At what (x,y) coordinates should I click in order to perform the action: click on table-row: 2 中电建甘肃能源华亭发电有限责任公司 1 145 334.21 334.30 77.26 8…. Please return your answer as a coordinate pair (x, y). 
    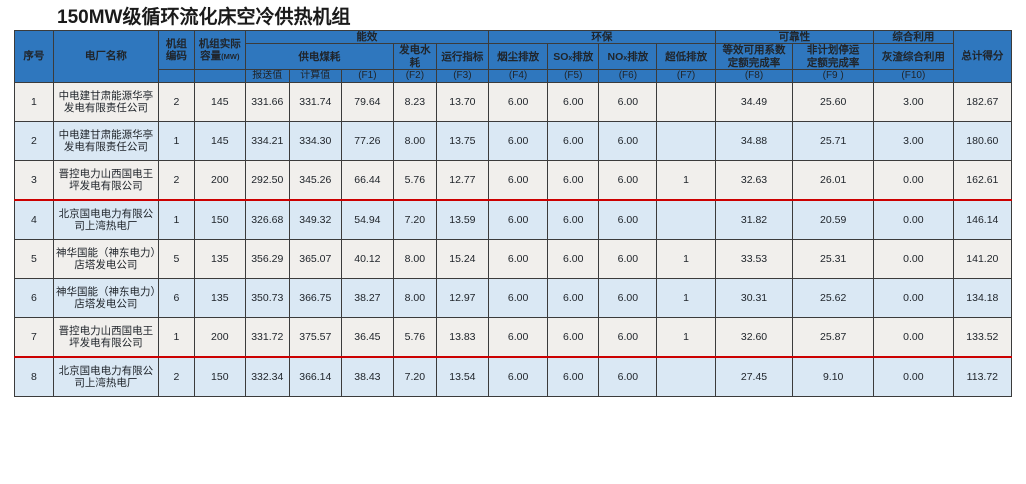
    Looking at the image, I should click on (513, 140).